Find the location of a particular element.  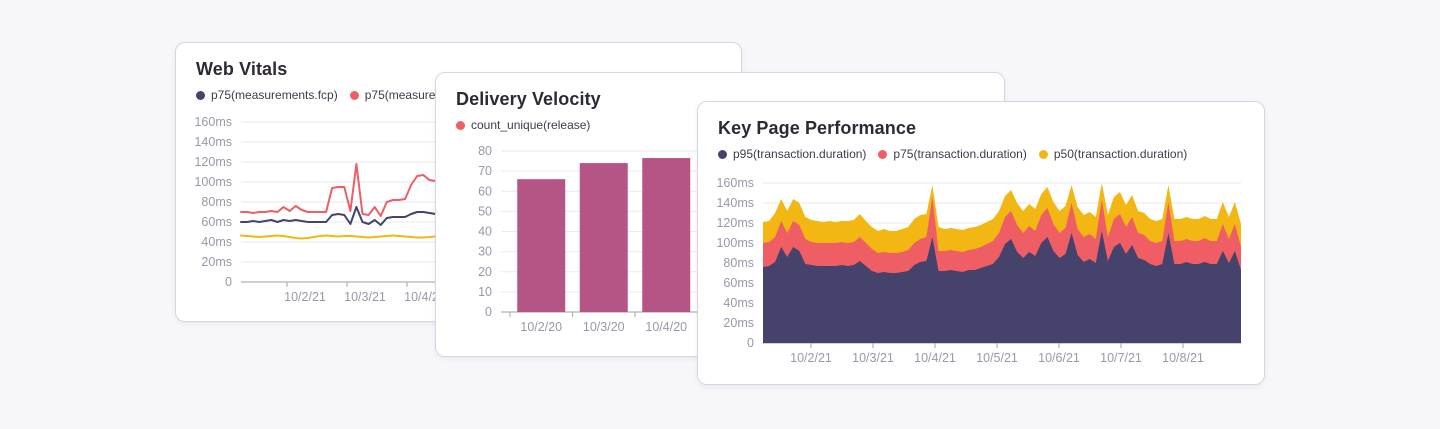

x-axis-tick-label: 10/6/21 is located at coordinates (1059, 358).